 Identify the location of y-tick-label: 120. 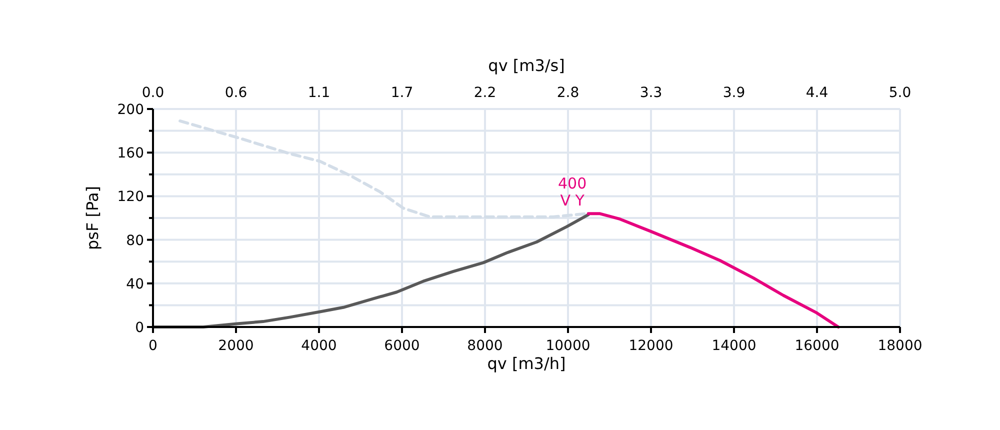
(130, 197).